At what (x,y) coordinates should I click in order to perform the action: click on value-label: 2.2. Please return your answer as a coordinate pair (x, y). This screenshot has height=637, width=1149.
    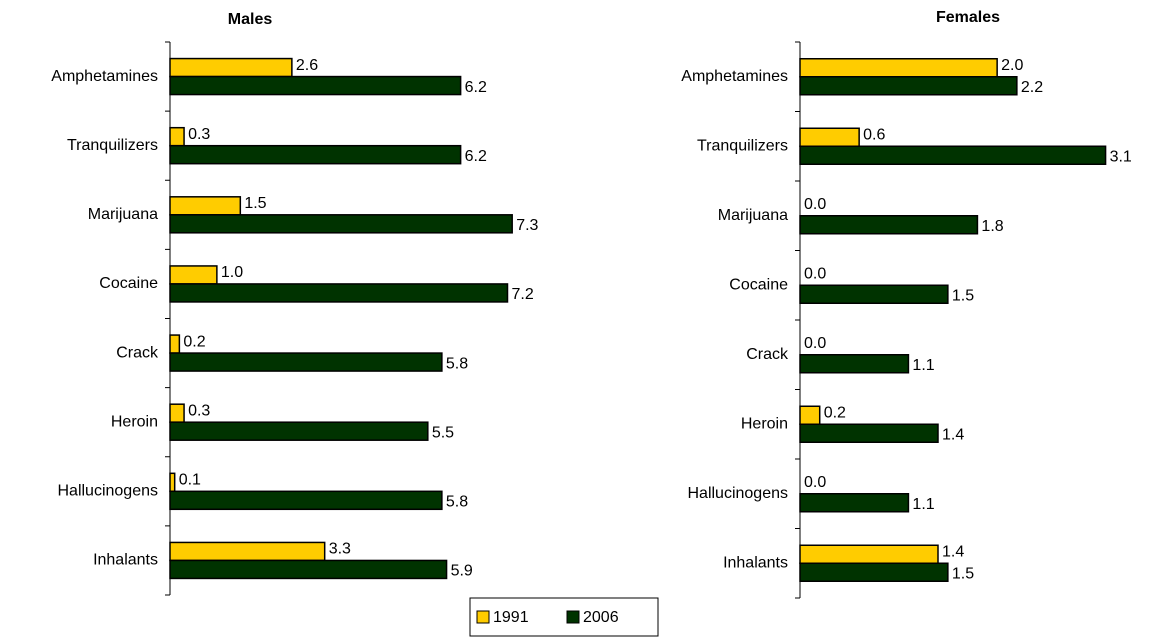
    Looking at the image, I should click on (1032, 87).